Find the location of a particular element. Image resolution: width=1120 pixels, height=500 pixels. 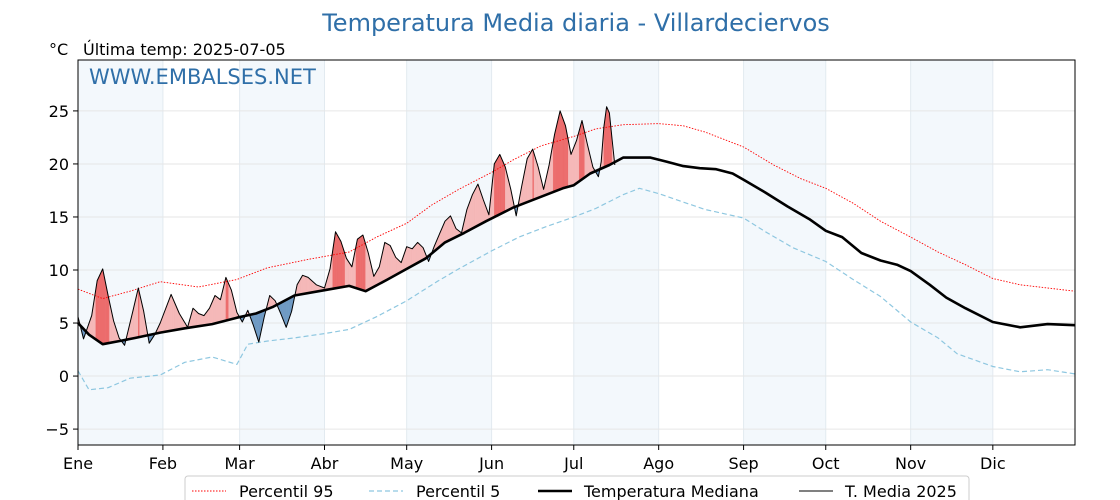

y-tick-label: 5 is located at coordinates (64, 323).